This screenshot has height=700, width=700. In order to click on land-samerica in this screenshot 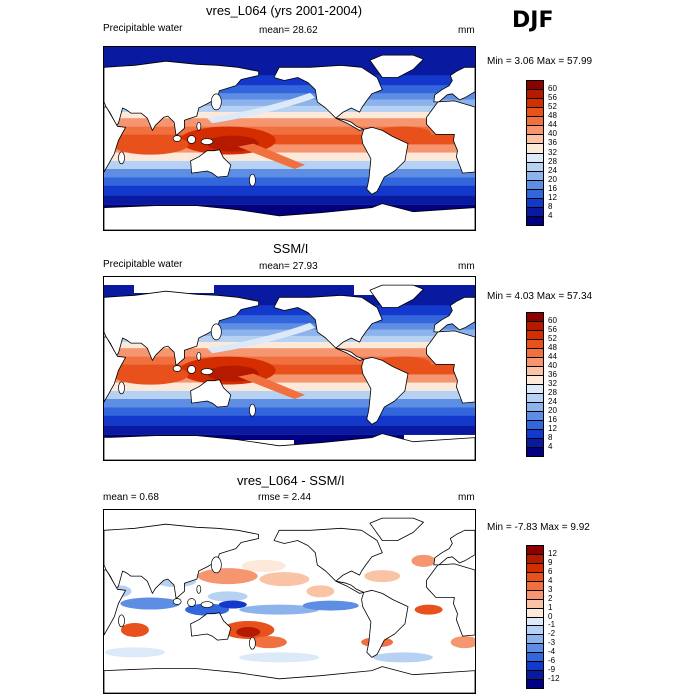, I will do `click(385, 623)`.